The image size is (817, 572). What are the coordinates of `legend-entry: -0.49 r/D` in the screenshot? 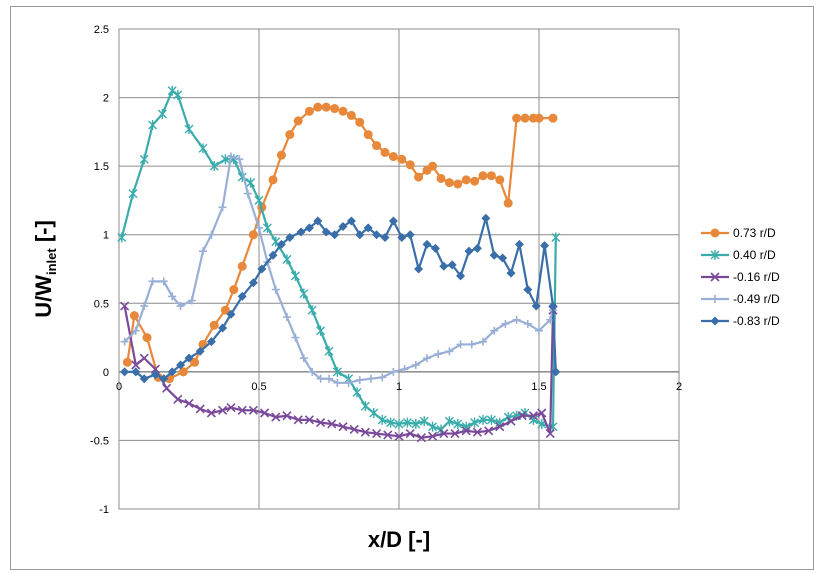 It's located at (740, 299).